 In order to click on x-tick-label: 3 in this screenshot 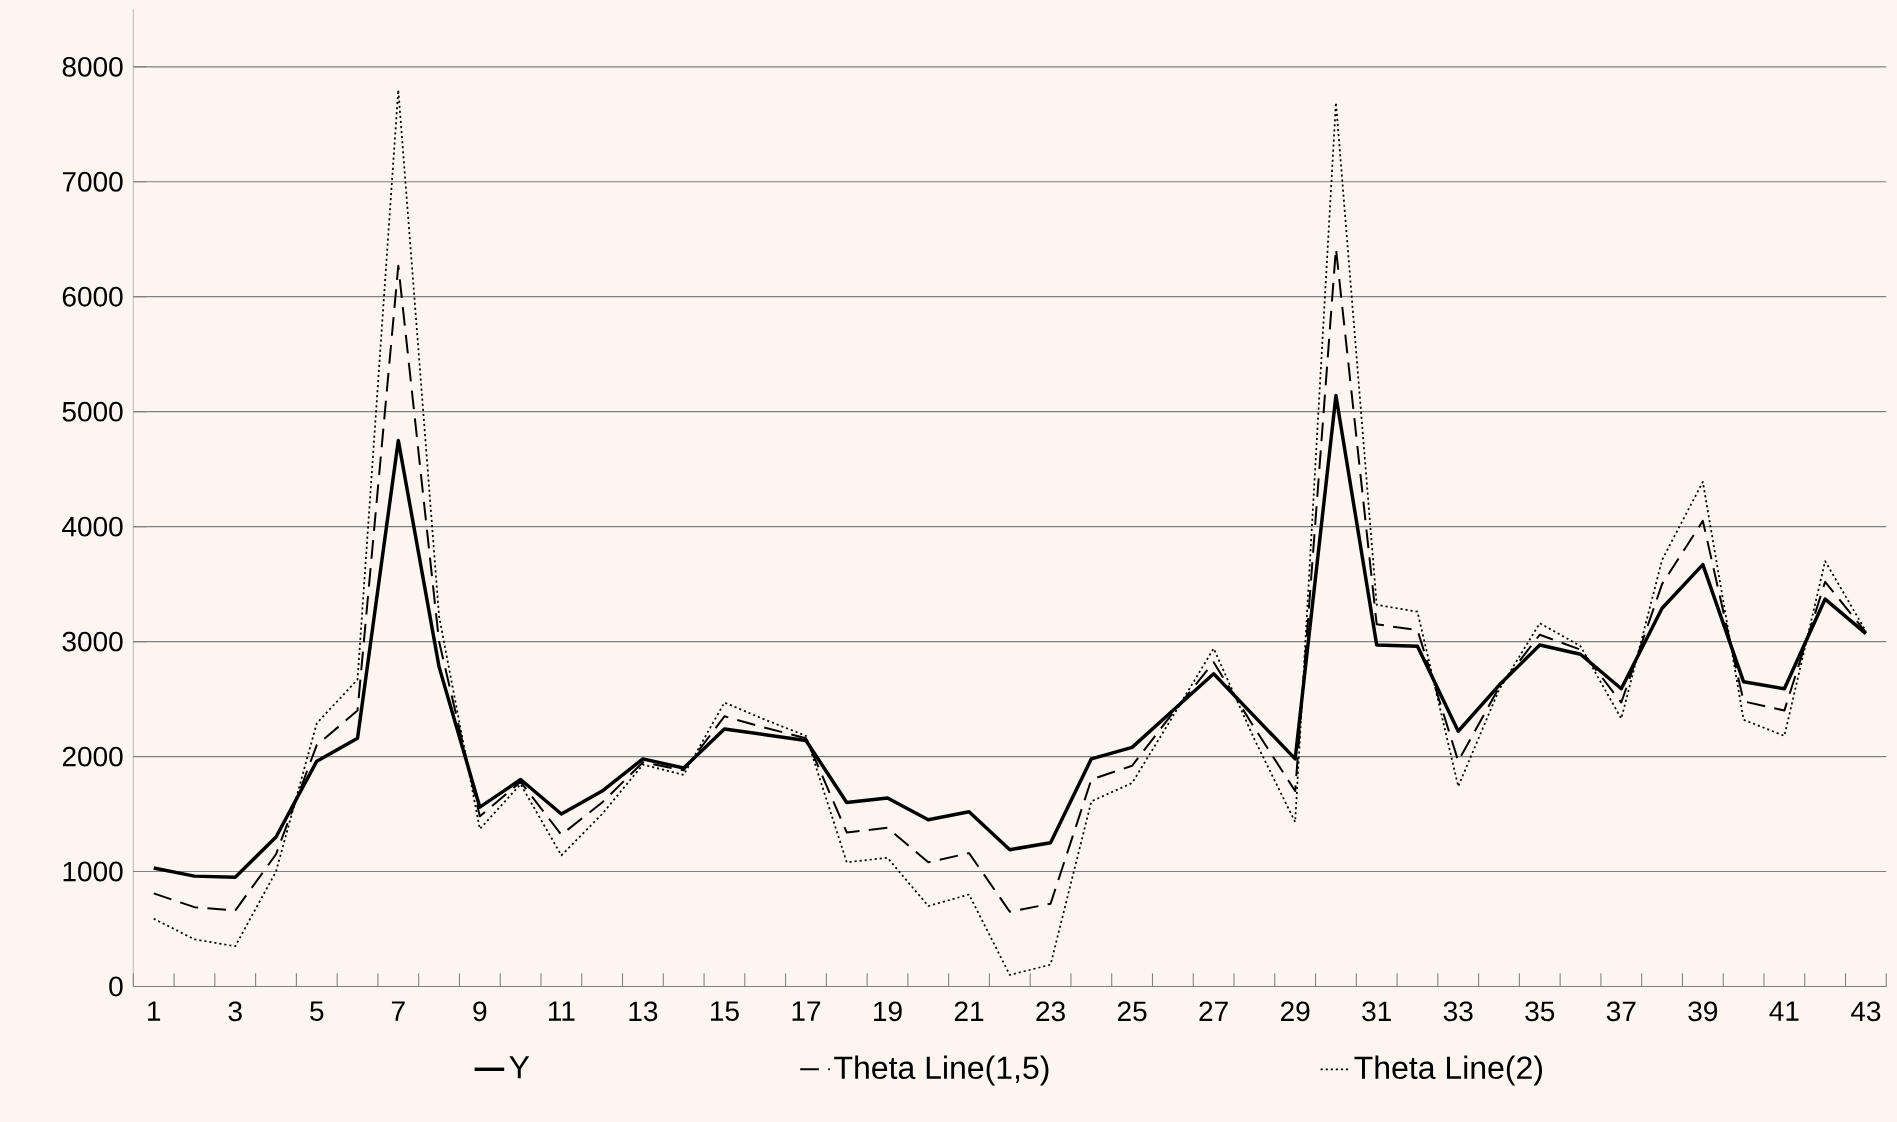, I will do `click(235, 1011)`.